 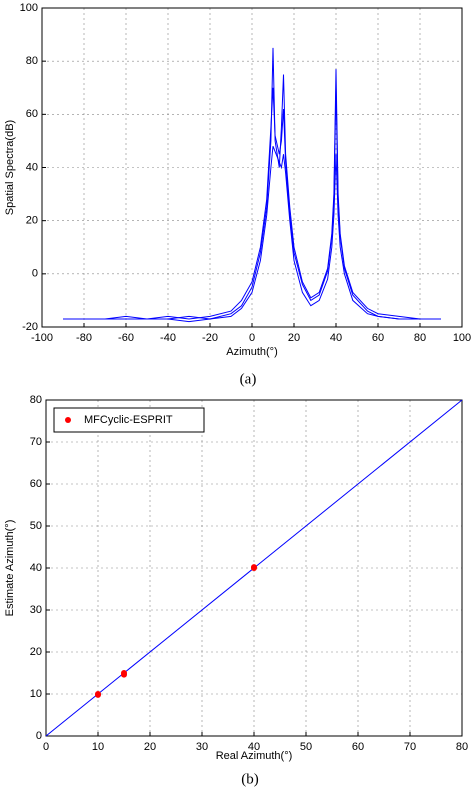 What do you see at coordinates (10, 167) in the screenshot?
I see `y-axis-label: Spatial Spectra(dB)` at bounding box center [10, 167].